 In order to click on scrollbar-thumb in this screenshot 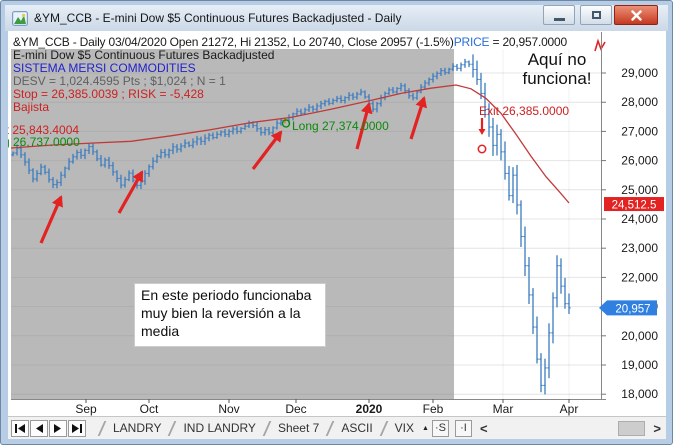, I will do `click(632, 428)`.